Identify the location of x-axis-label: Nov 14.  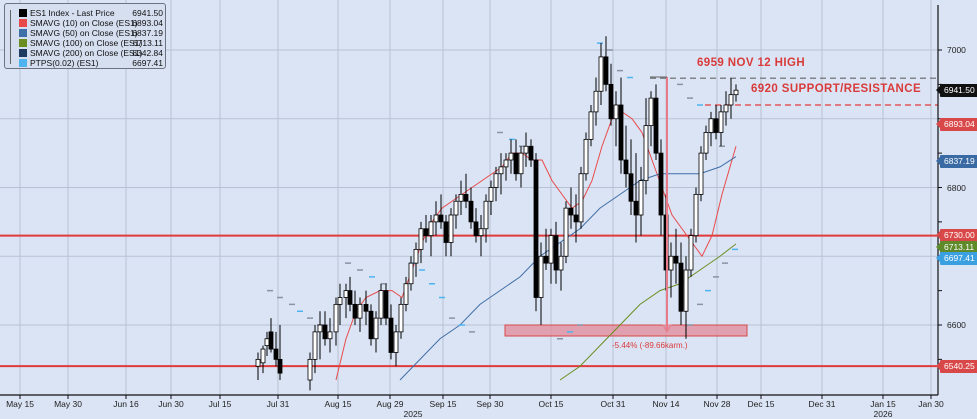
(666, 404).